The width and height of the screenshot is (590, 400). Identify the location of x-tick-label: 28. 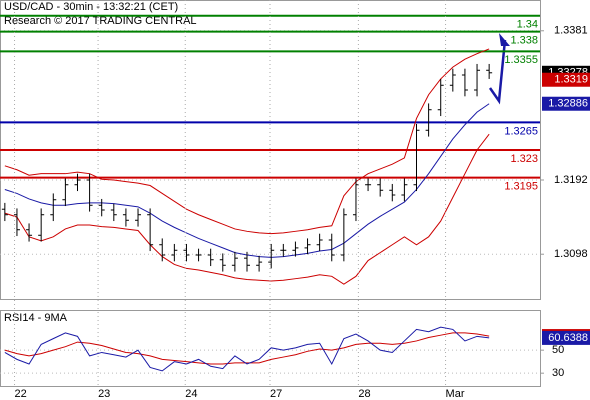
(364, 394).